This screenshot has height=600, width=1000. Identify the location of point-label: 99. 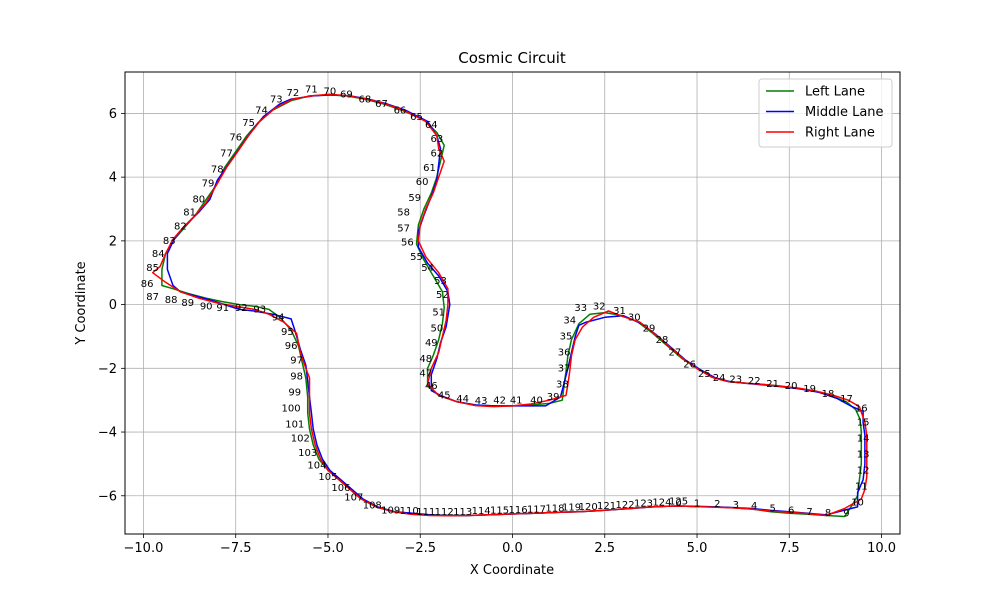
(294, 392).